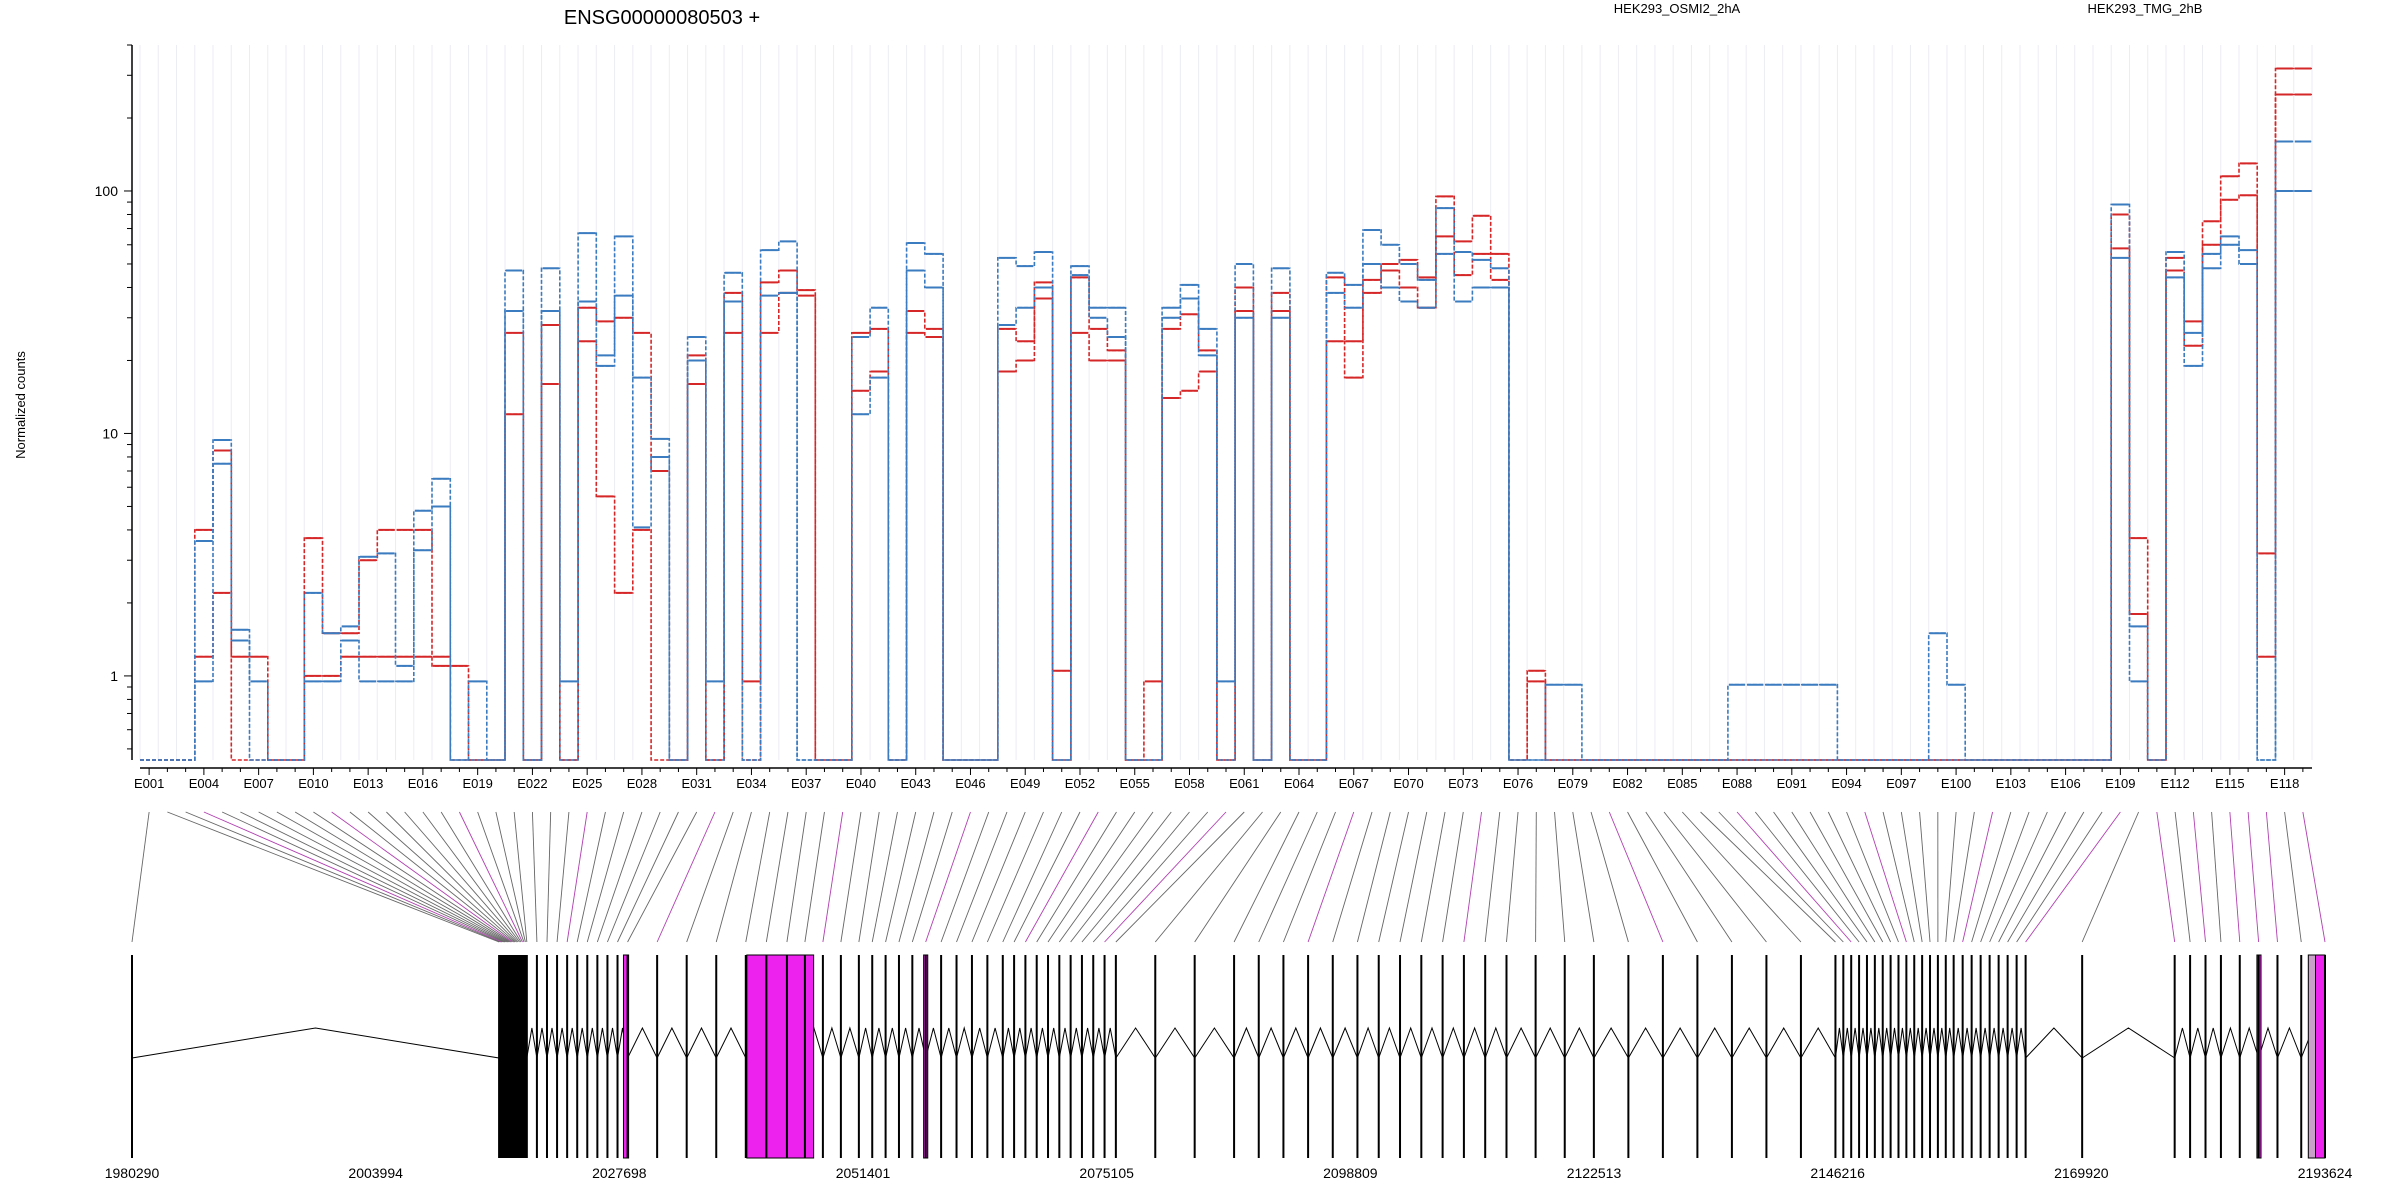  Describe the element at coordinates (1677, 8) in the screenshot. I see `legend-label-osmi: HEK293_OSMI2_2hA` at that location.